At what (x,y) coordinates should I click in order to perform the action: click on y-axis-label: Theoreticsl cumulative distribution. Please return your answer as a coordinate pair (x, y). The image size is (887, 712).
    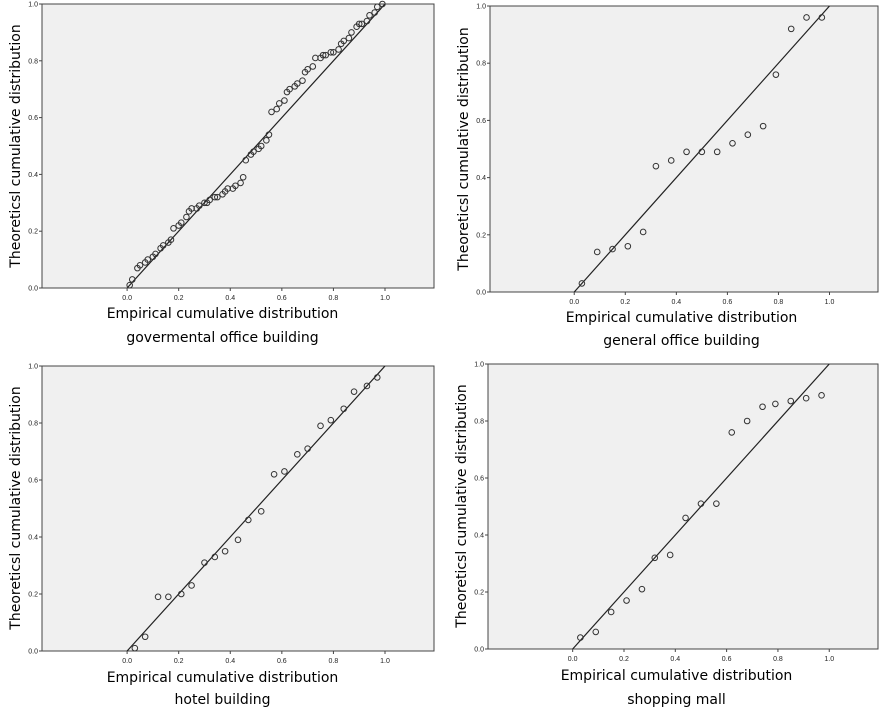
    Looking at the image, I should click on (16, 146).